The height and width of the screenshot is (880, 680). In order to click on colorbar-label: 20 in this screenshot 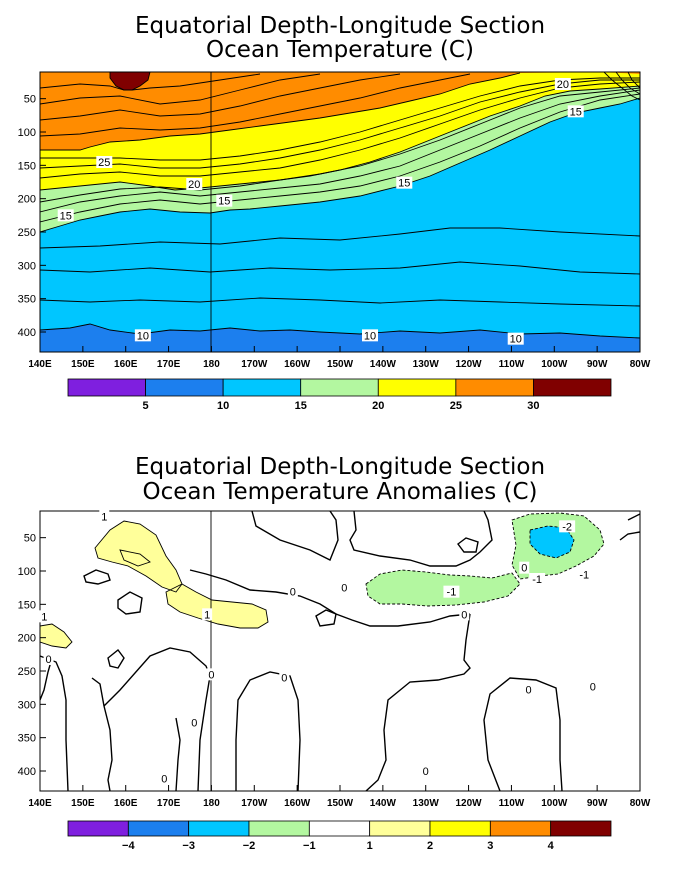, I will do `click(378, 406)`.